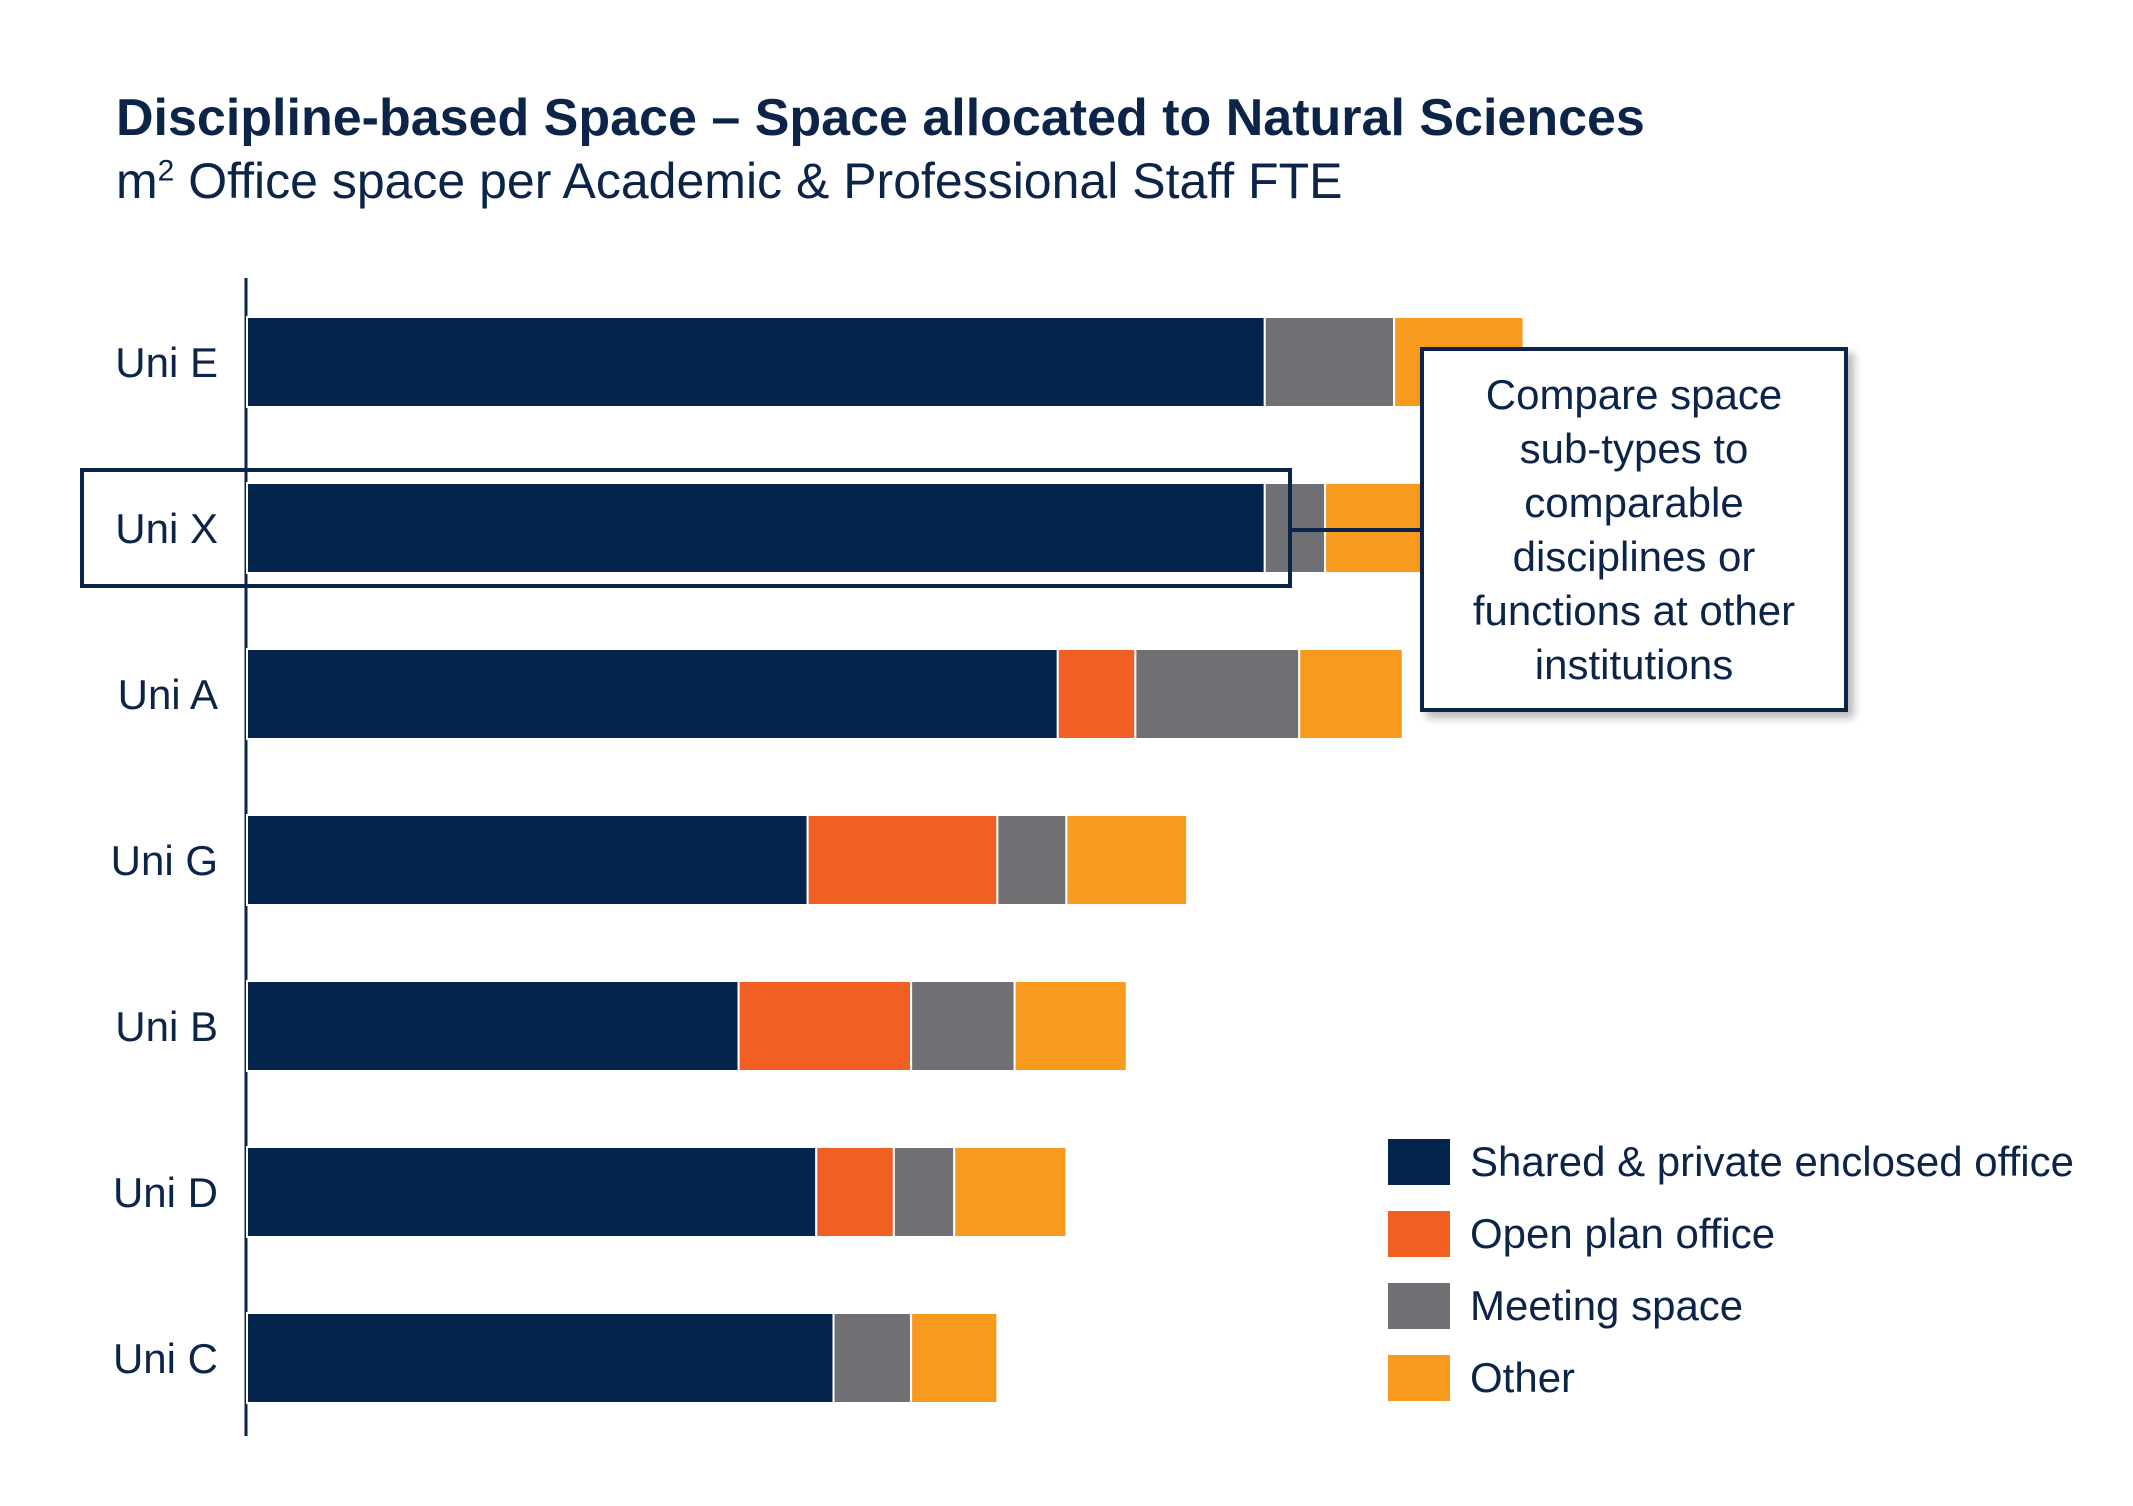 This screenshot has width=2133, height=1506. Describe the element at coordinates (902, 860) in the screenshot. I see `bar-uni-g-open-plan-office` at that location.